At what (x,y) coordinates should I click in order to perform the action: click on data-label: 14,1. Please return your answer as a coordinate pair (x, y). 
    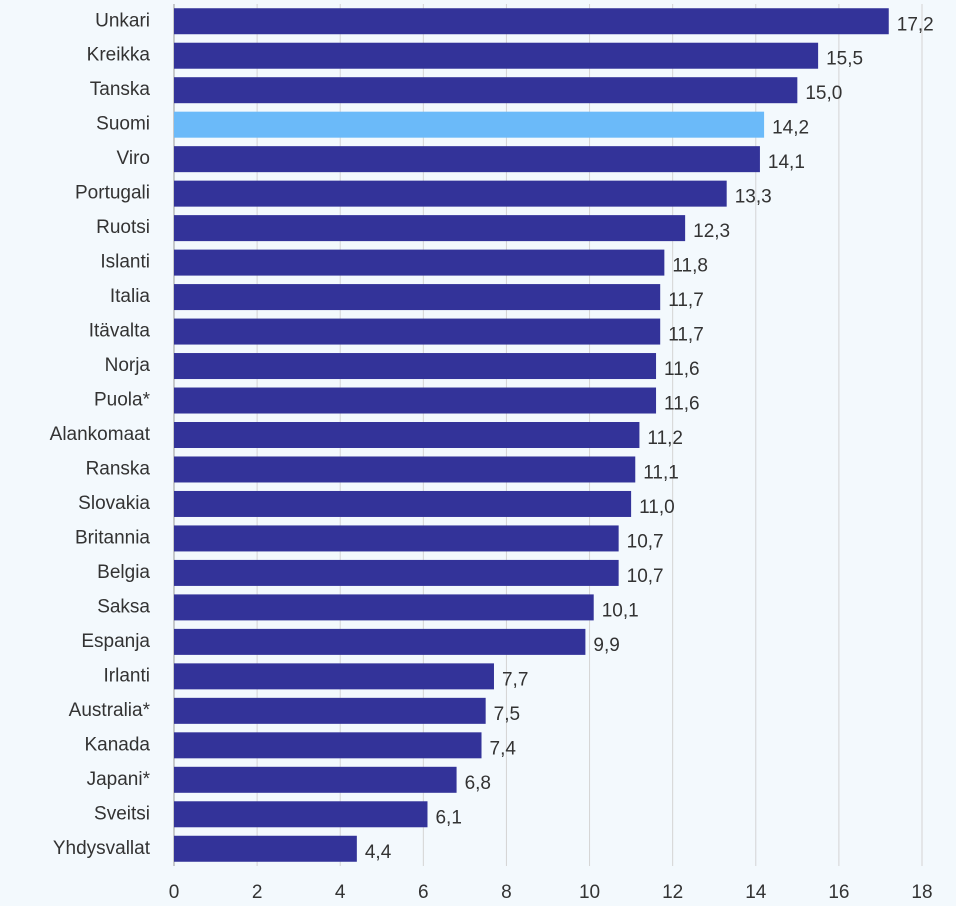
    Looking at the image, I should click on (786, 162).